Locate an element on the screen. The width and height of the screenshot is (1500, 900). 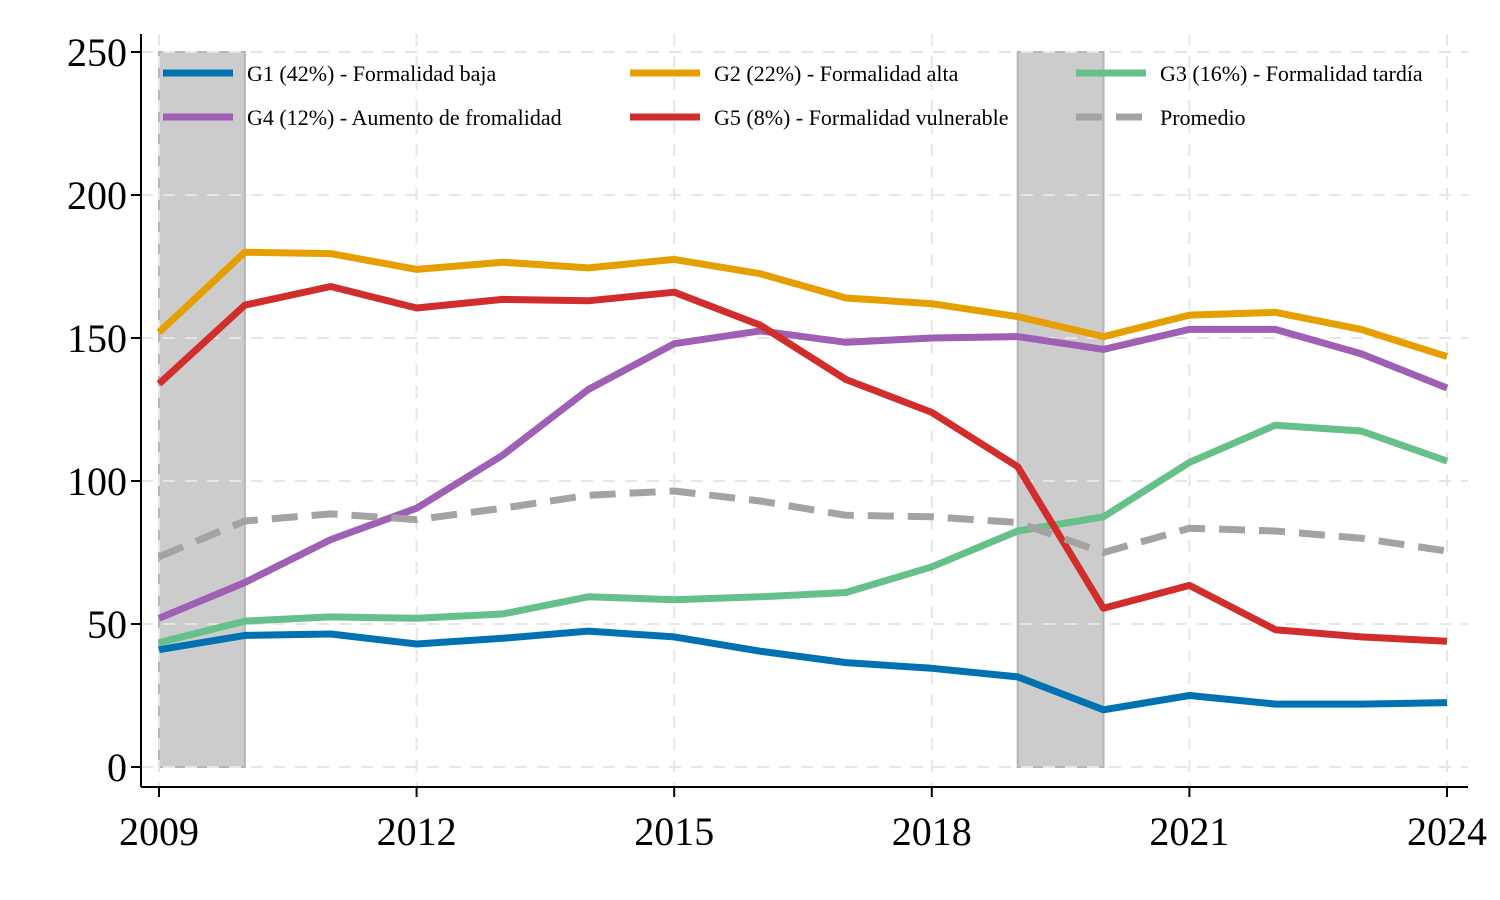
y-tick-label-200: 200 is located at coordinates (97, 195).